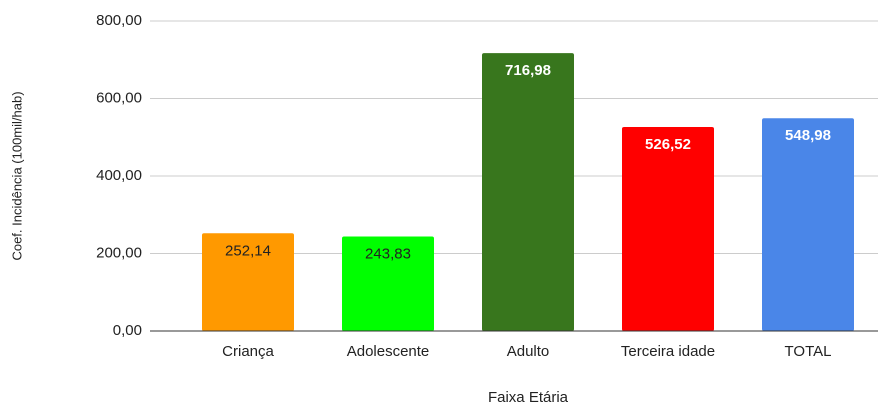 This screenshot has width=889, height=408. Describe the element at coordinates (388, 253) in the screenshot. I see `value-label: 243,83` at that location.